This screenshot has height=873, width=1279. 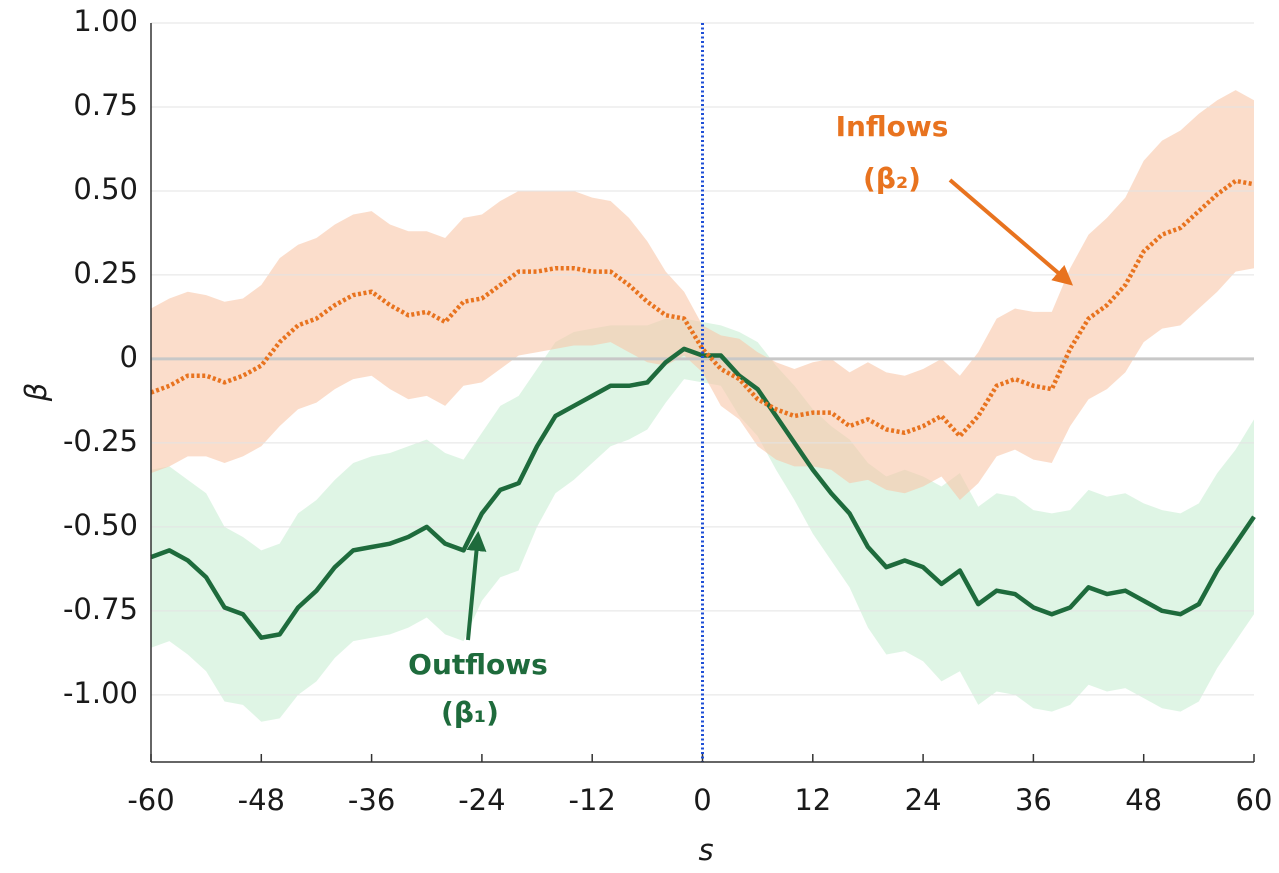 I want to click on annotation: (β₁), so click(x=470, y=712).